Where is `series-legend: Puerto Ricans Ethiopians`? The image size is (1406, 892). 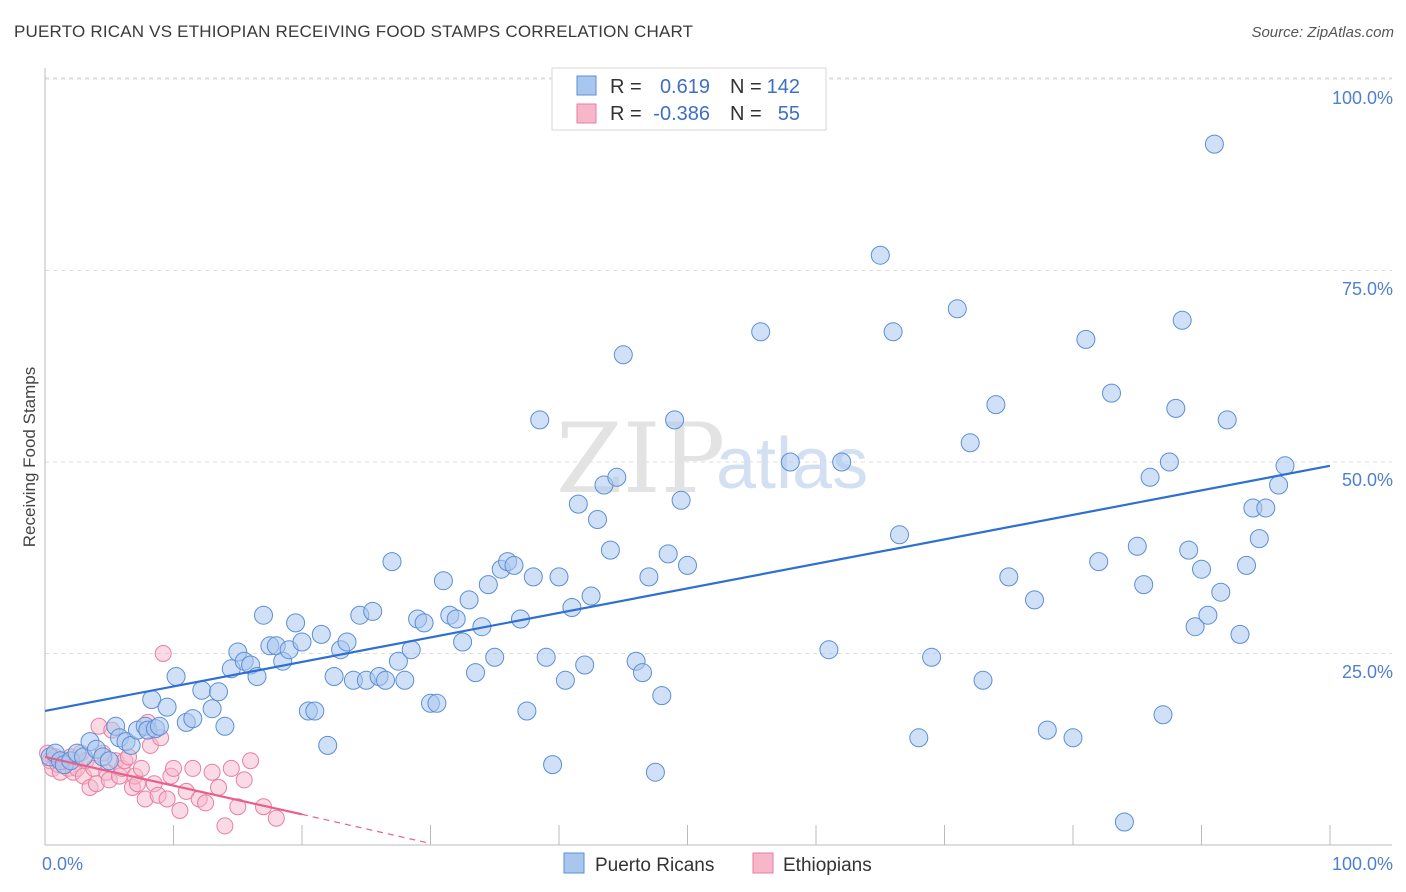 series-legend: Puerto Ricans Ethiopians is located at coordinates (717, 864).